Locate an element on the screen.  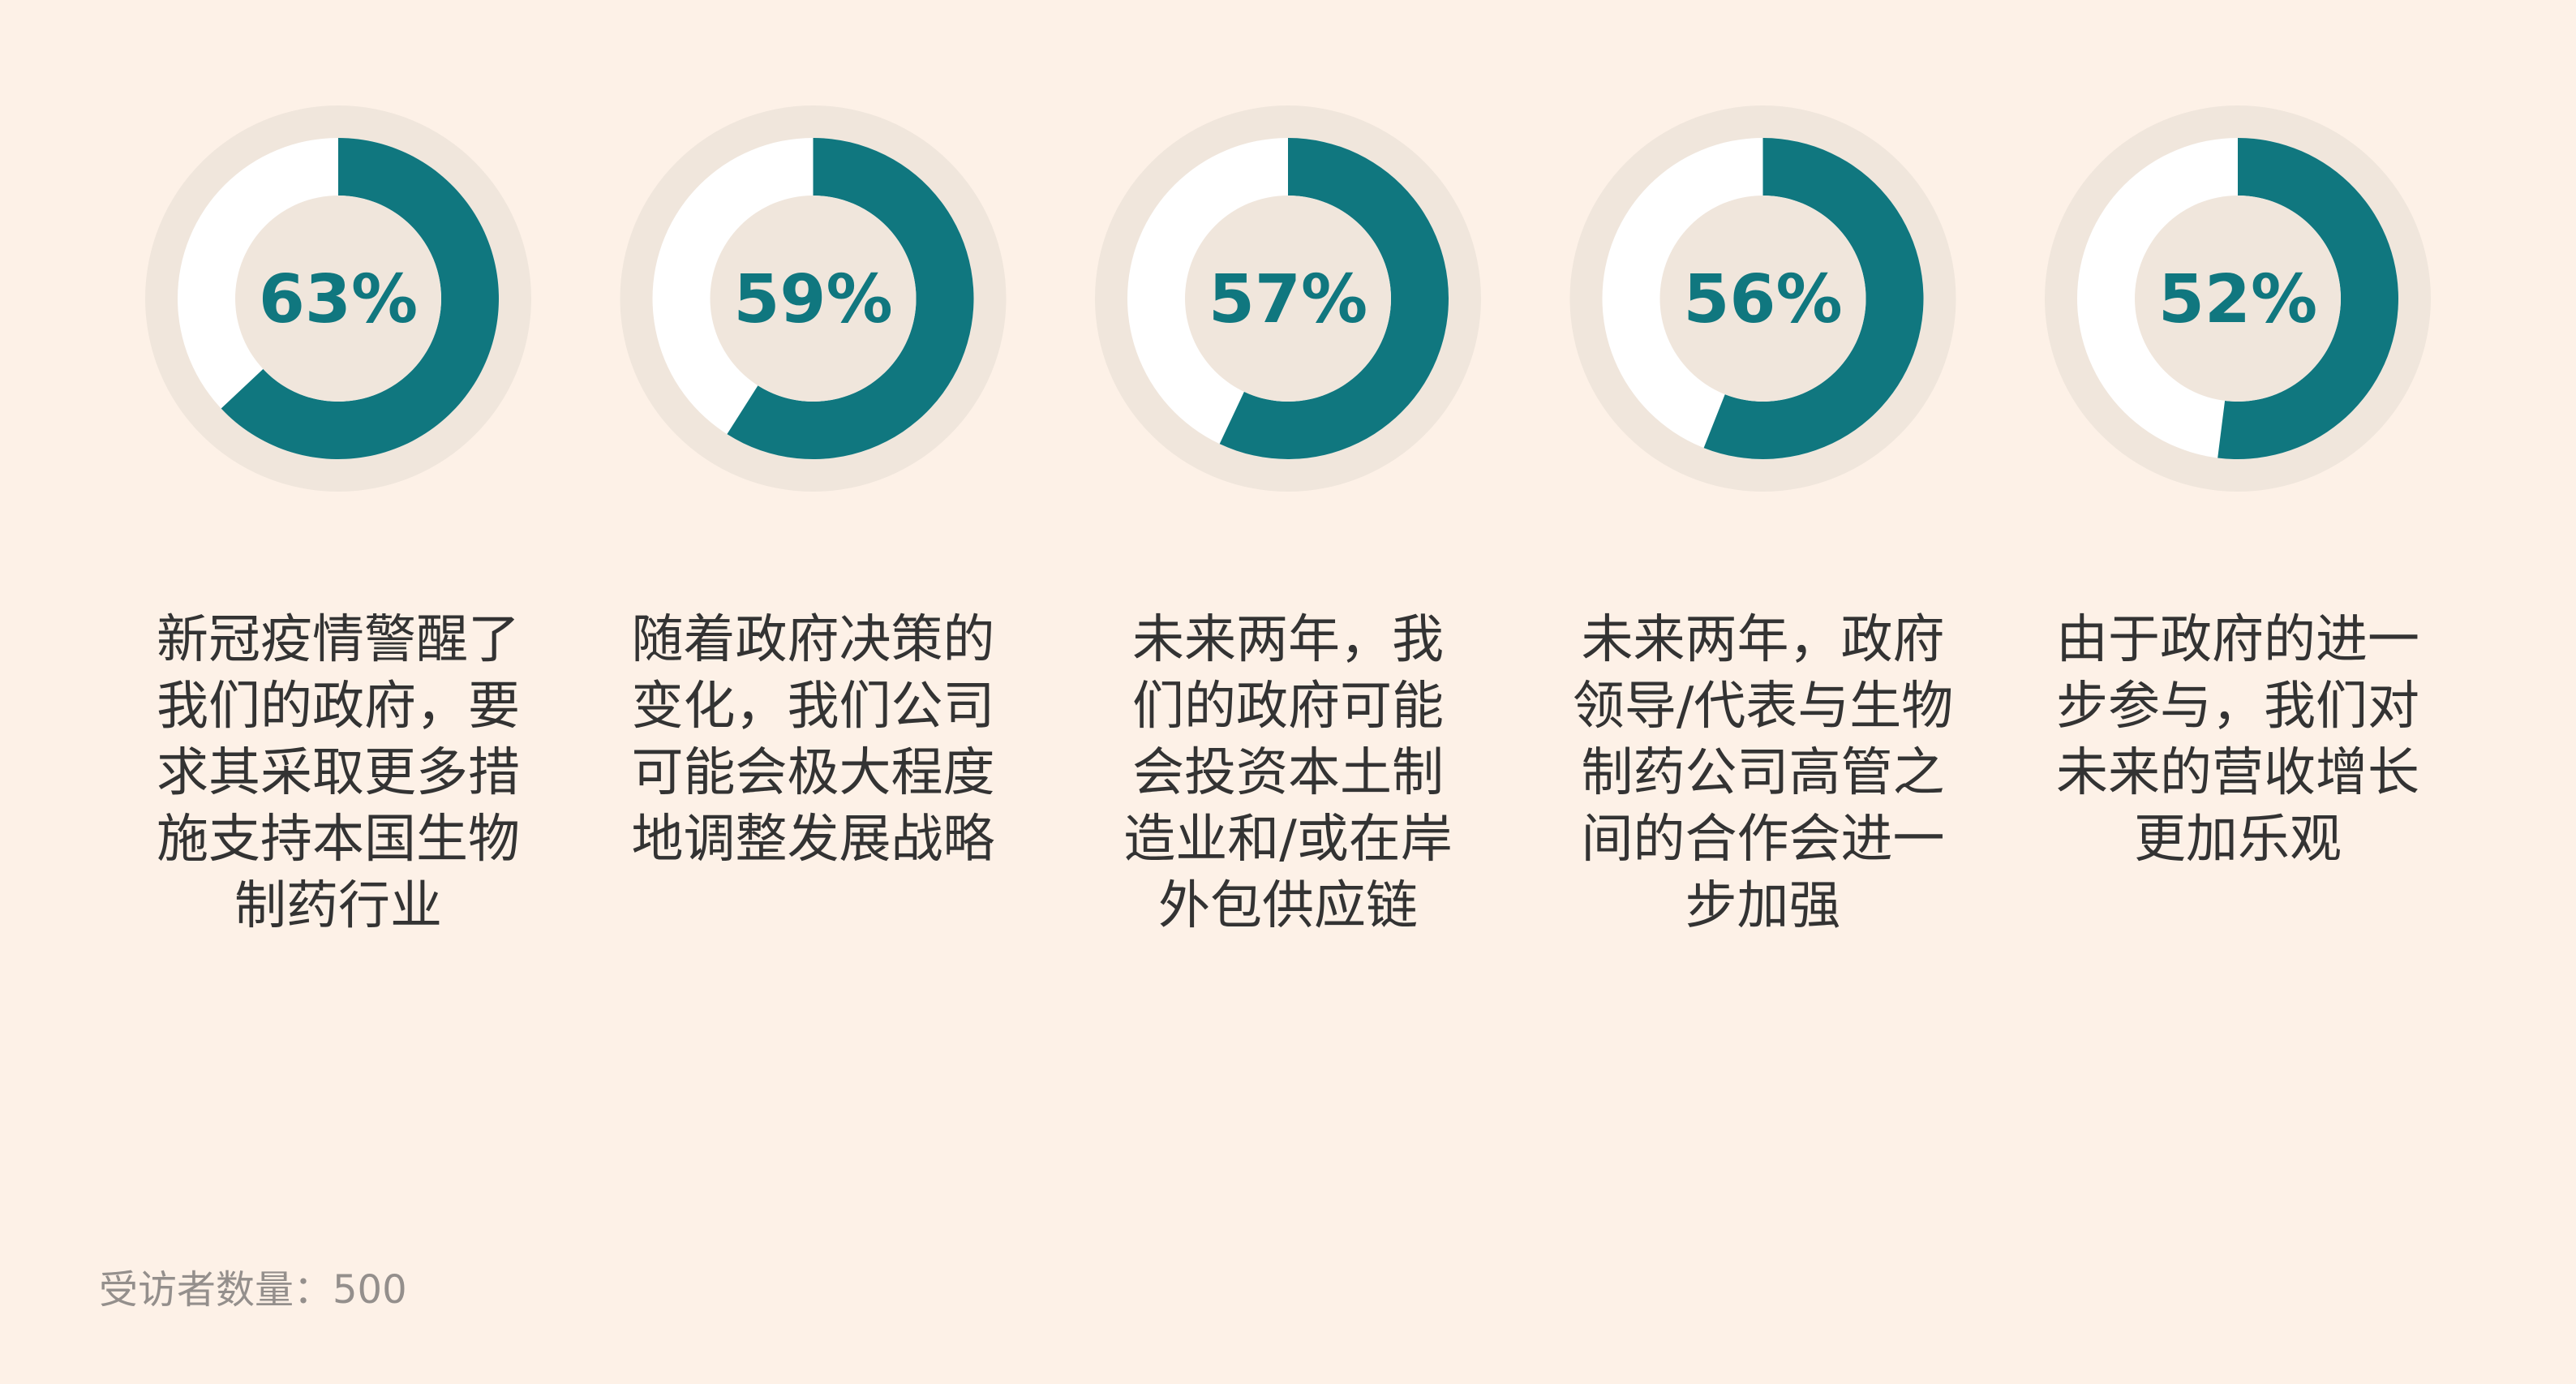
donut-value-label: 52% is located at coordinates (2237, 299).